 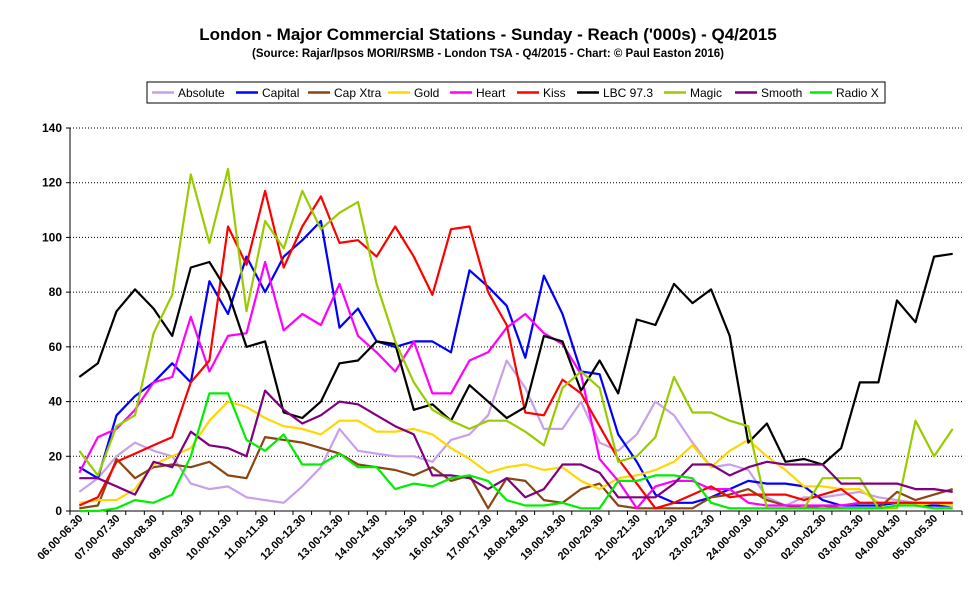 What do you see at coordinates (628, 93) in the screenshot?
I see `legend-label: LBC 97.3` at bounding box center [628, 93].